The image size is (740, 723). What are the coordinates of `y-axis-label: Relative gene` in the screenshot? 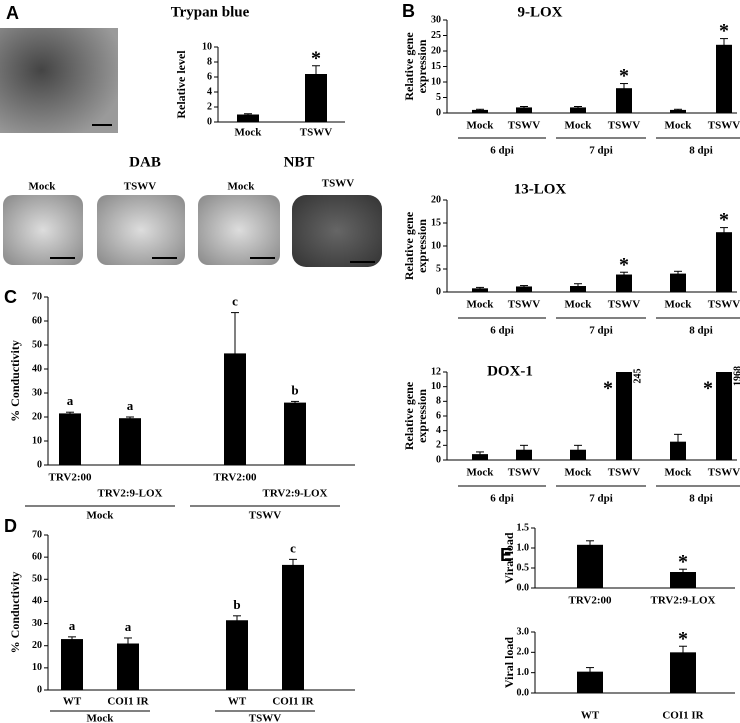 It's located at (409, 66).